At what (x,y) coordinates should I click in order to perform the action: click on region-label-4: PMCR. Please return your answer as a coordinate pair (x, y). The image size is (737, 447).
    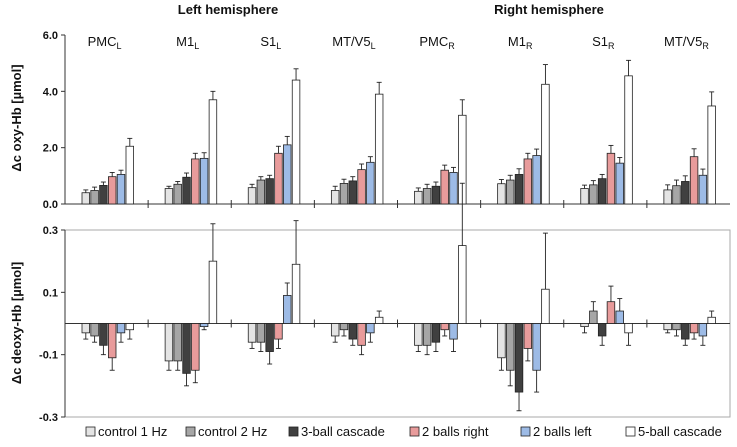
    Looking at the image, I should click on (437, 42).